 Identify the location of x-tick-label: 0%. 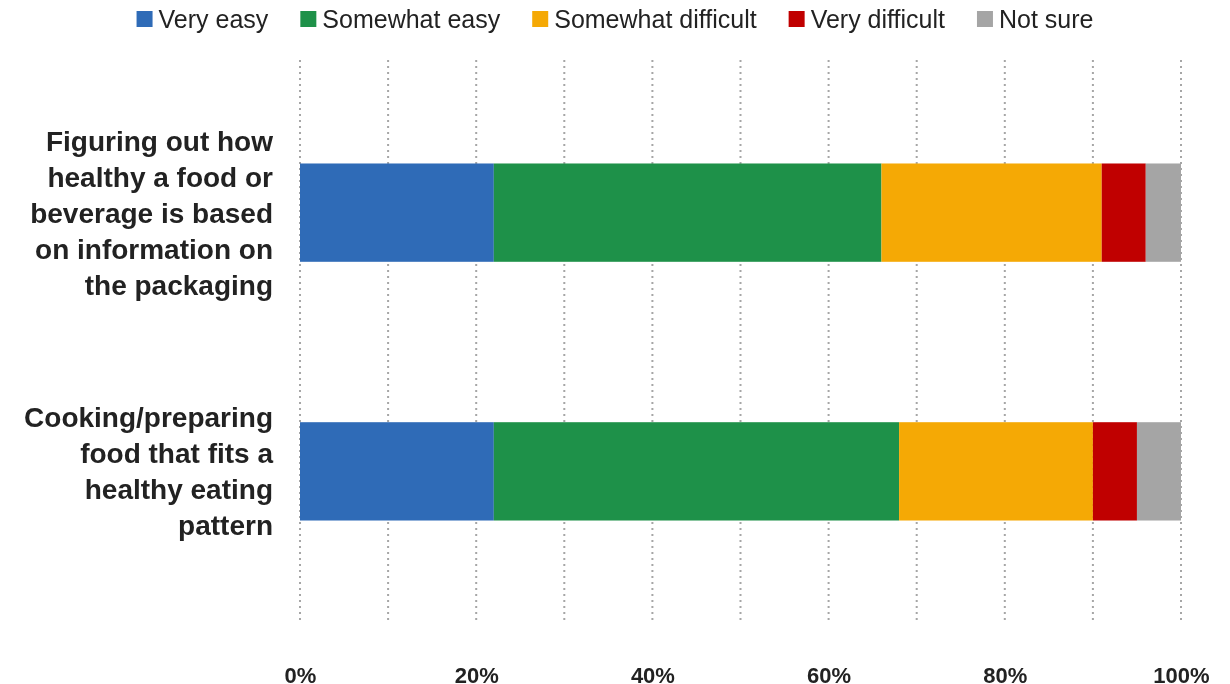
(300, 673).